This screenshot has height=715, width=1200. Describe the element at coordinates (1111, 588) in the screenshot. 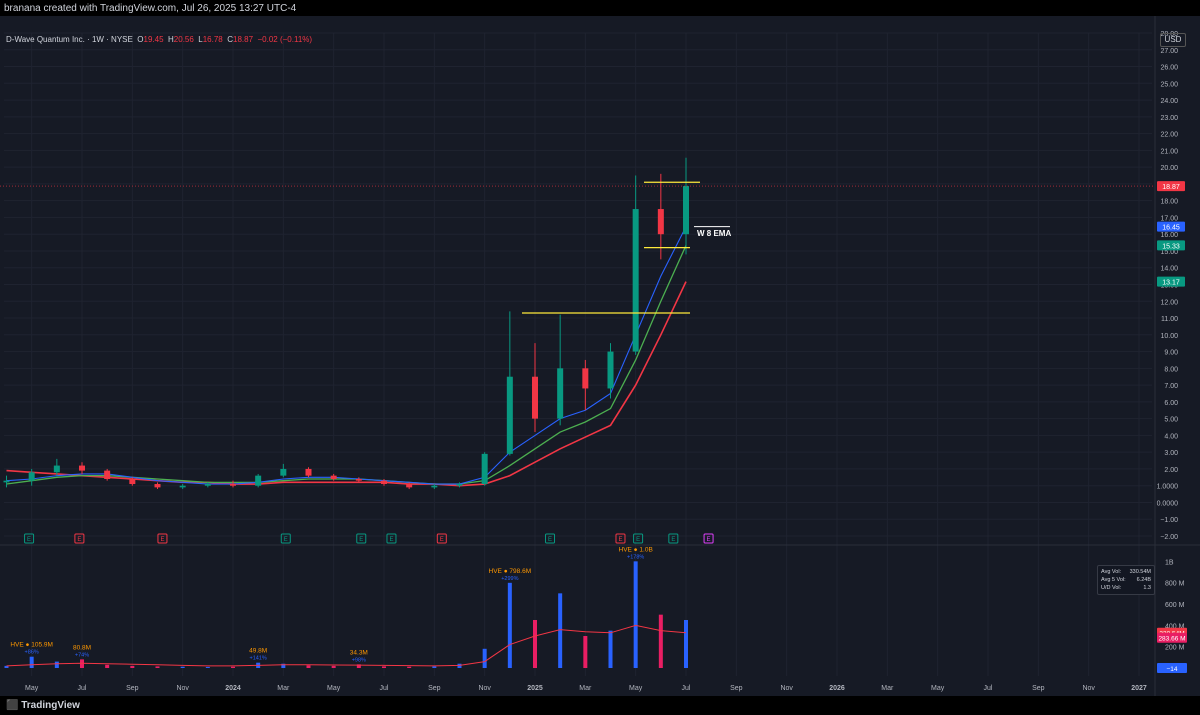

I see `ud-vol-label: U/D Vol:` at that location.